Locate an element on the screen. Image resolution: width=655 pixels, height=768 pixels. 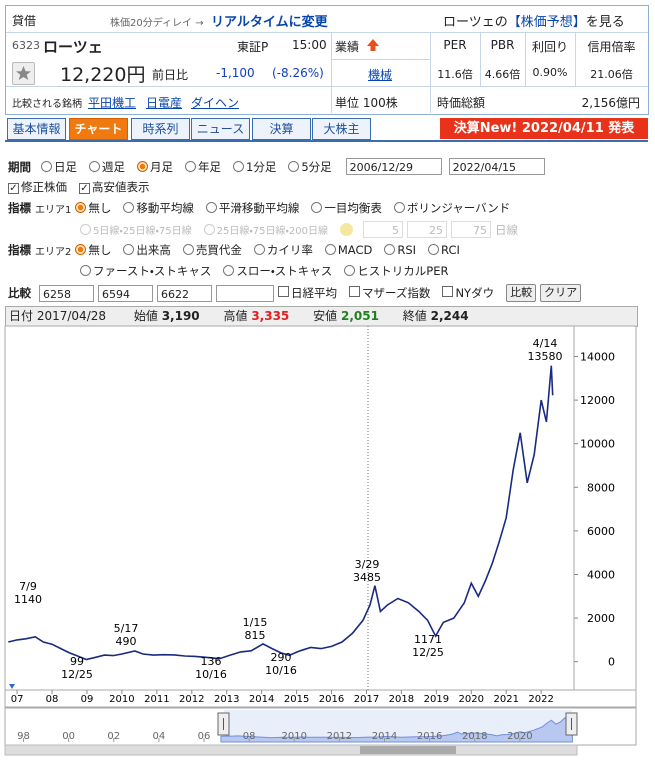
annotation-value: 136 is located at coordinates (211, 661).